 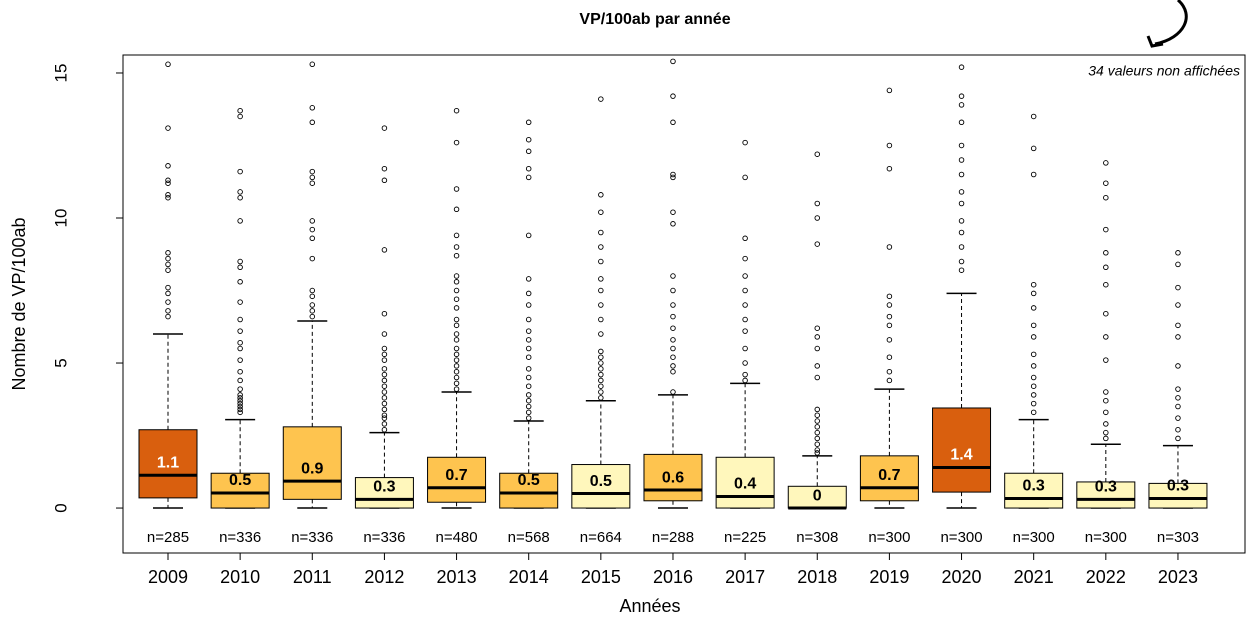 I want to click on y-tick-label: 0, so click(x=60, y=507).